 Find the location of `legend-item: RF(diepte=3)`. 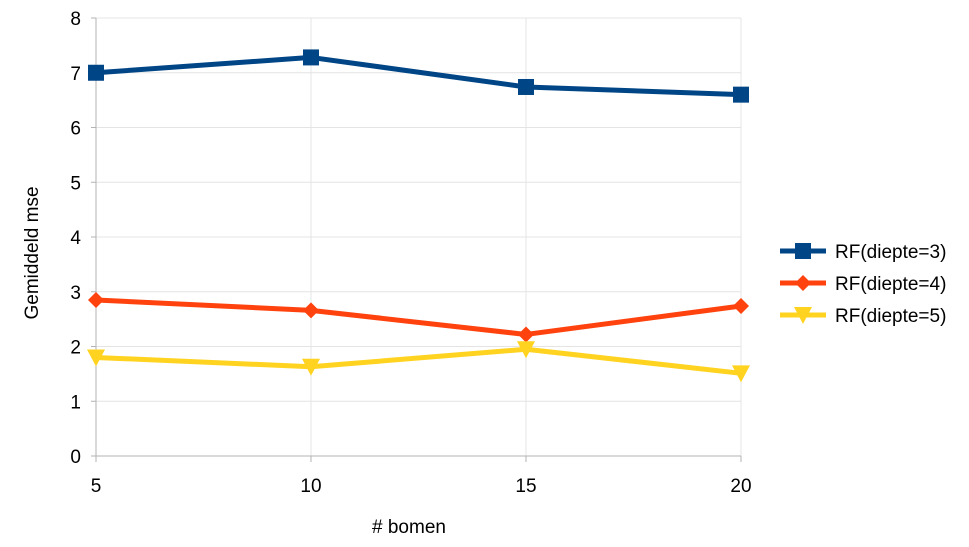

legend-item: RF(diepte=3) is located at coordinates (863, 252).